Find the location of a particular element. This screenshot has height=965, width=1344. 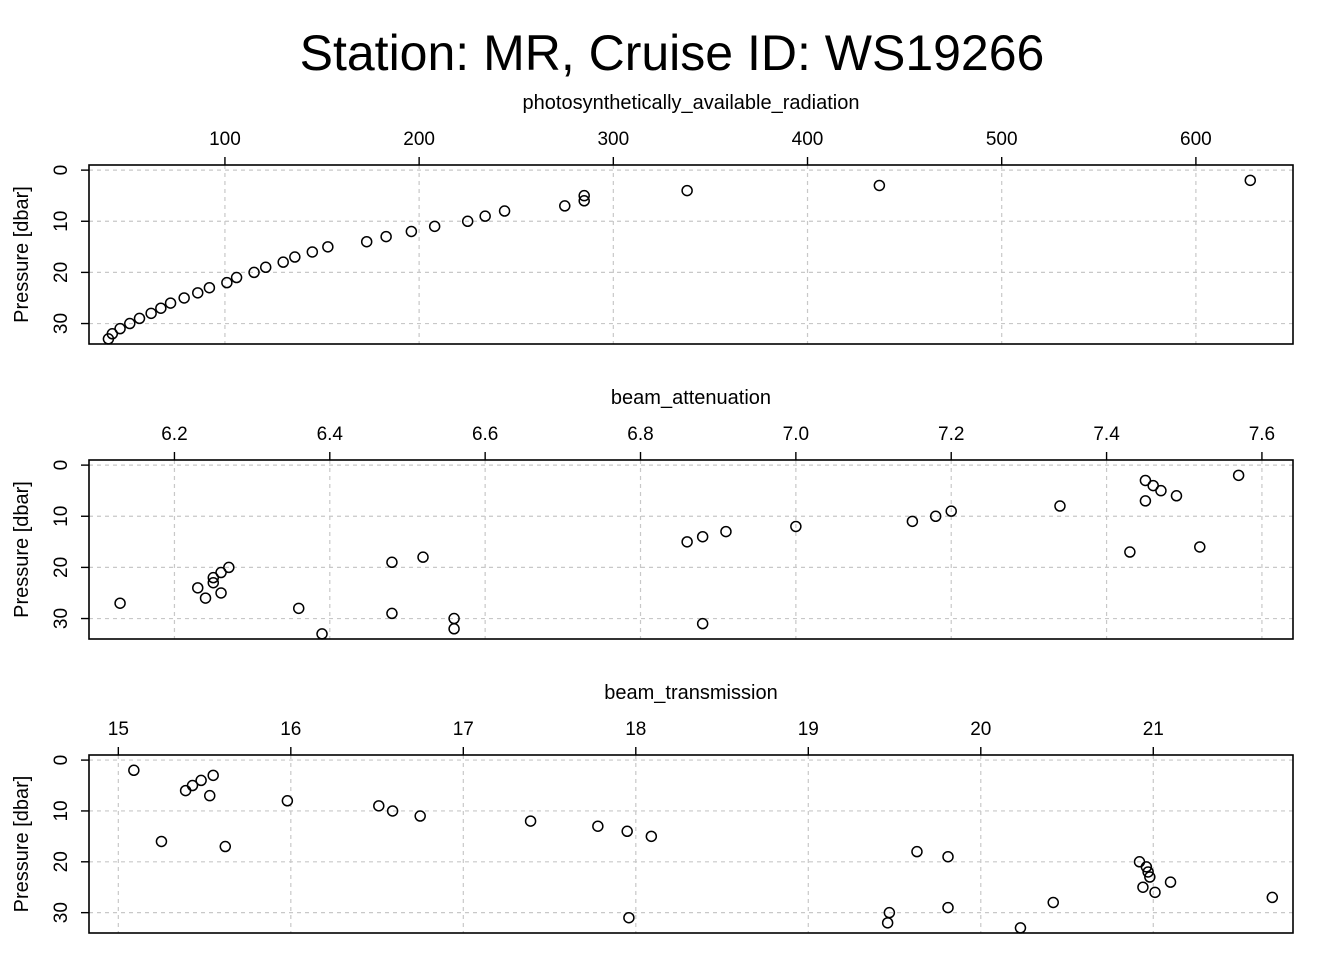

x-tick-label: 6.4 is located at coordinates (330, 434).